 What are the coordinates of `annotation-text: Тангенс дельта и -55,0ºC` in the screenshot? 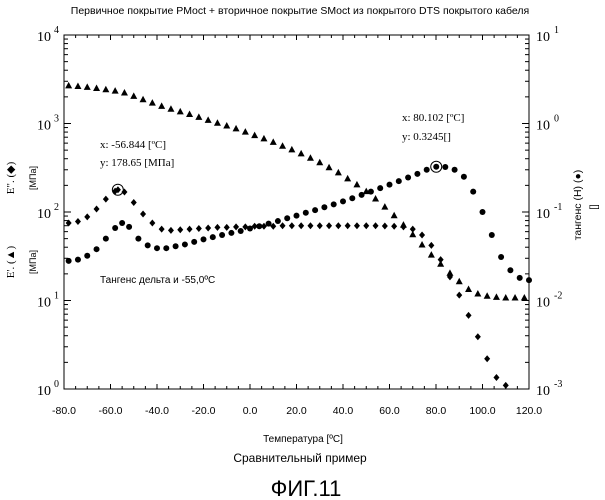 It's located at (157, 280).